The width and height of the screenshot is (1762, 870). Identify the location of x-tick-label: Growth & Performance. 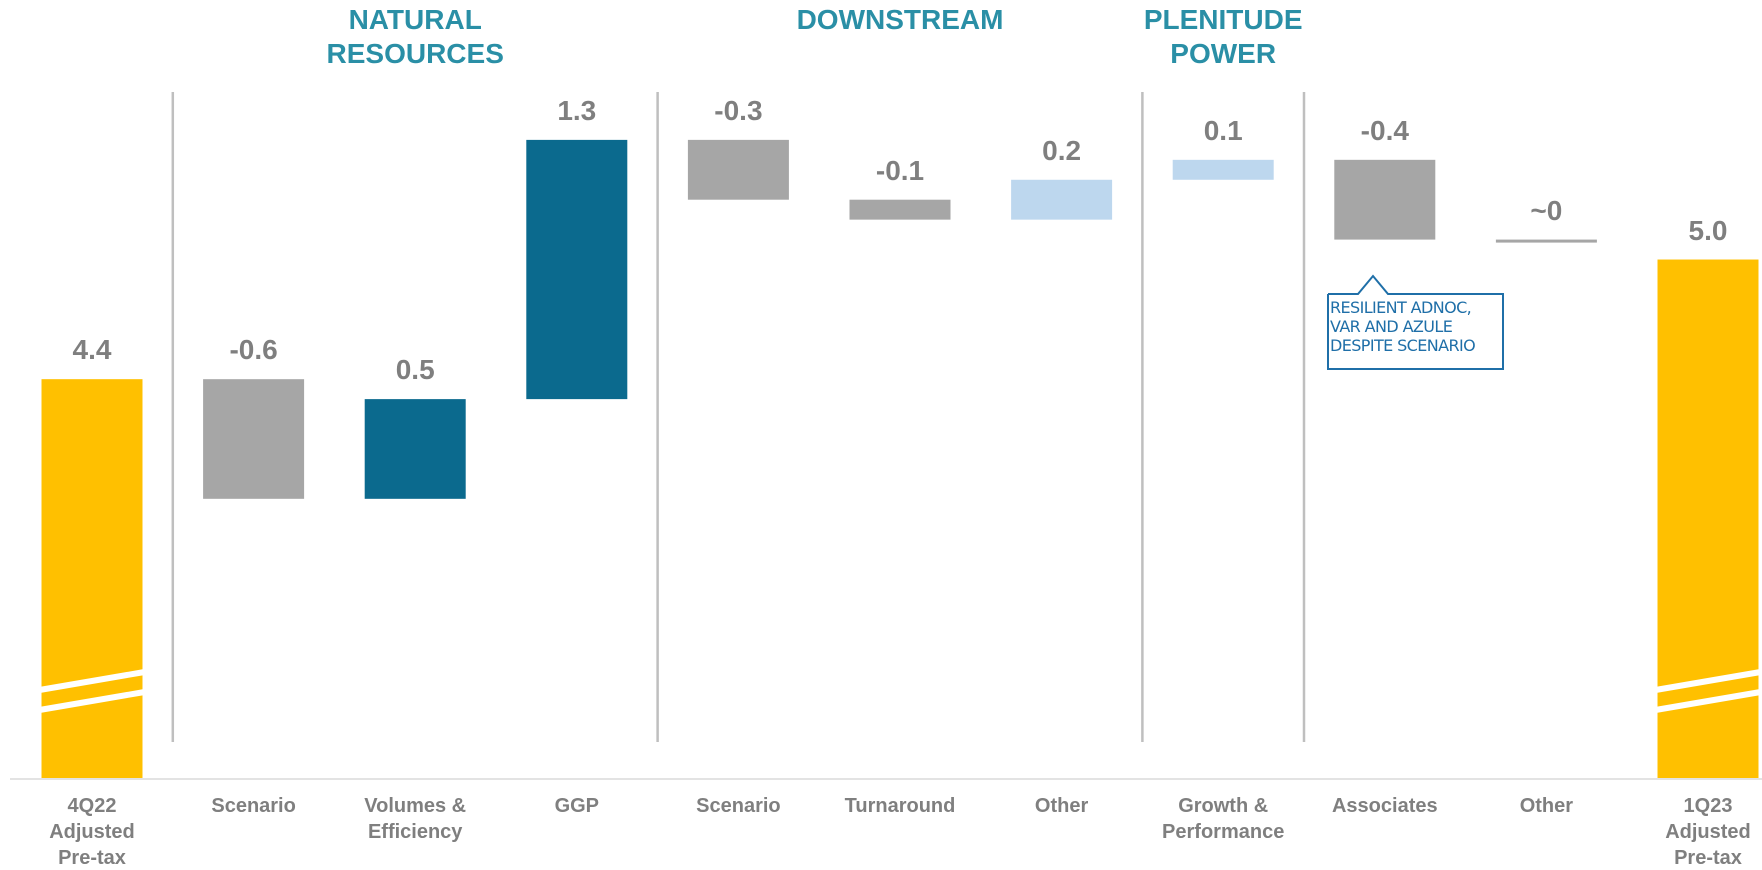
(1223, 819).